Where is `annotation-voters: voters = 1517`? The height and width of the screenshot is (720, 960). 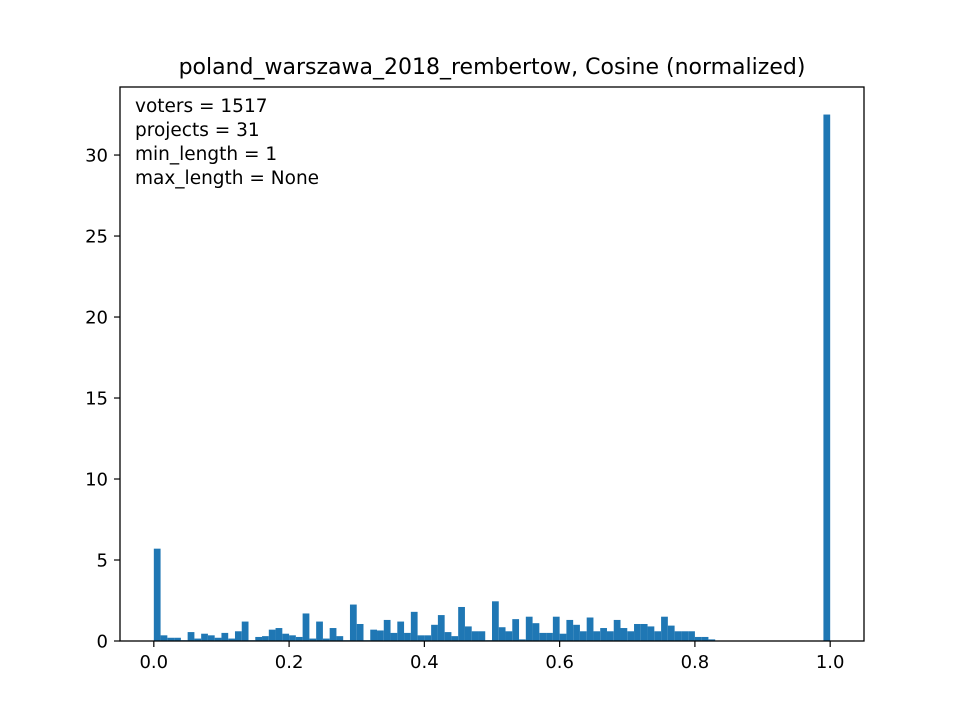 annotation-voters: voters = 1517 is located at coordinates (201, 106).